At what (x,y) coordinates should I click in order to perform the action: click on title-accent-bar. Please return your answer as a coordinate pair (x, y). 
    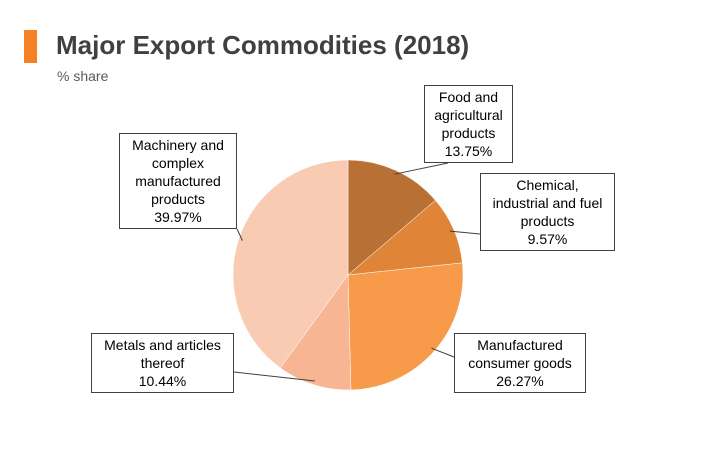
    Looking at the image, I should click on (30, 46).